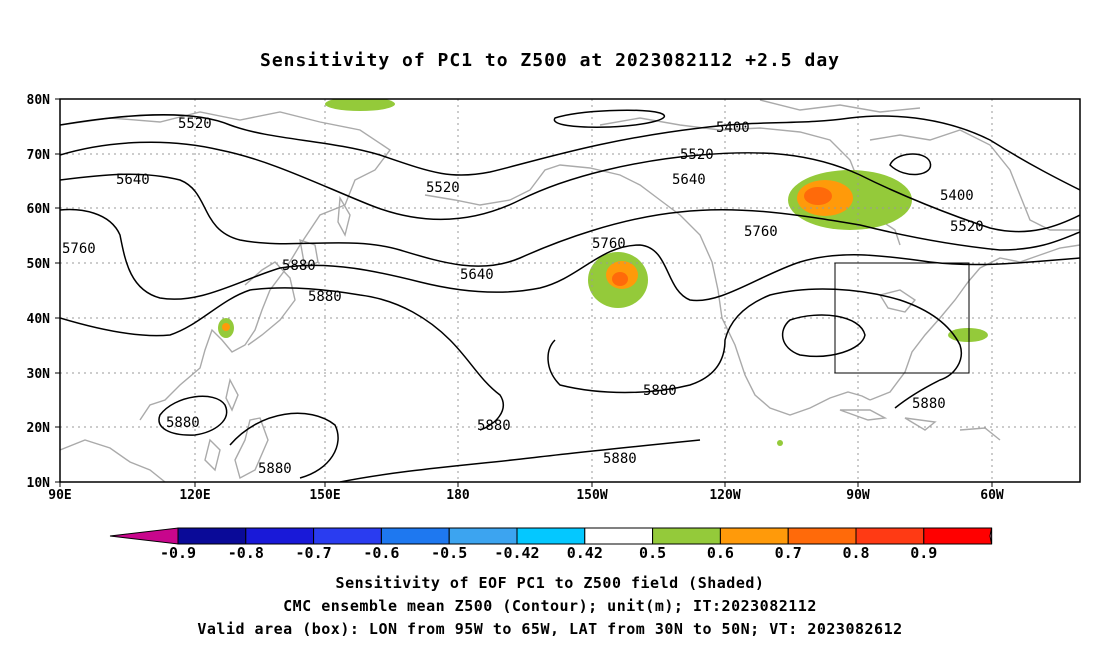 This screenshot has height=650, width=1100. Describe the element at coordinates (324, 495) in the screenshot. I see `lon-label: 150E` at that location.